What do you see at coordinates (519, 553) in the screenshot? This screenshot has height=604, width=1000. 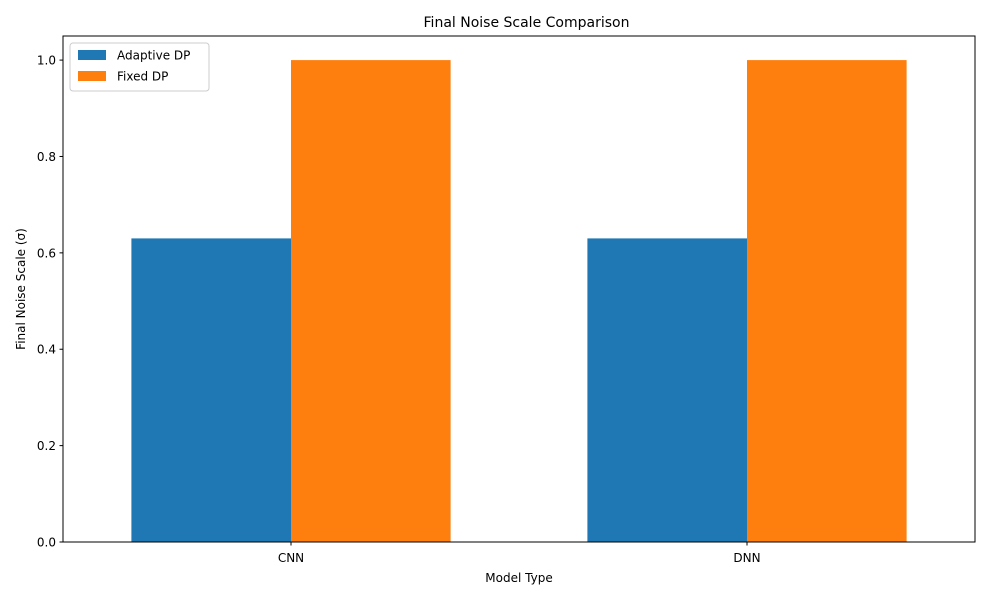 I see `x-axis: CNN DNN` at bounding box center [519, 553].